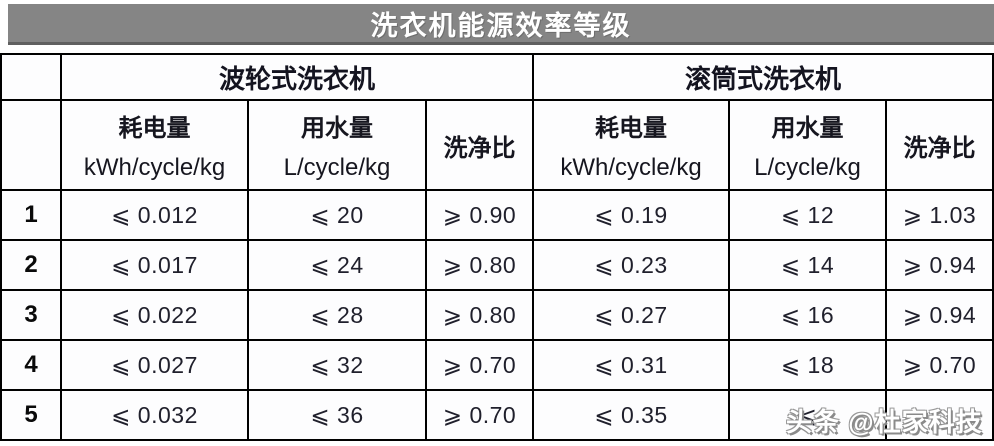 Image resolution: width=994 pixels, height=446 pixels. I want to click on subheader-impeller-power: 耗电量 kWh/cycle/kg, so click(154, 145).